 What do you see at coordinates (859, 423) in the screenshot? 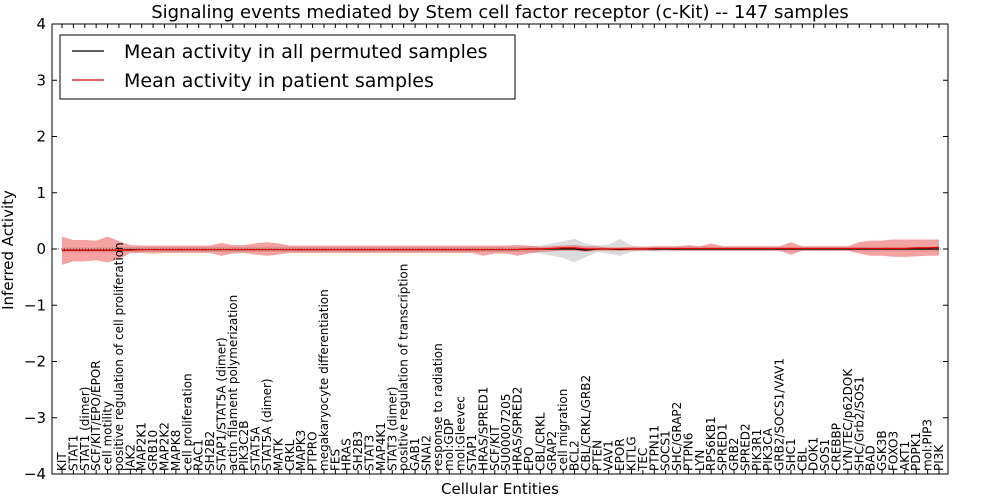
I see `x-tick-label: SHC/Grb2/SOS1` at bounding box center [859, 423].